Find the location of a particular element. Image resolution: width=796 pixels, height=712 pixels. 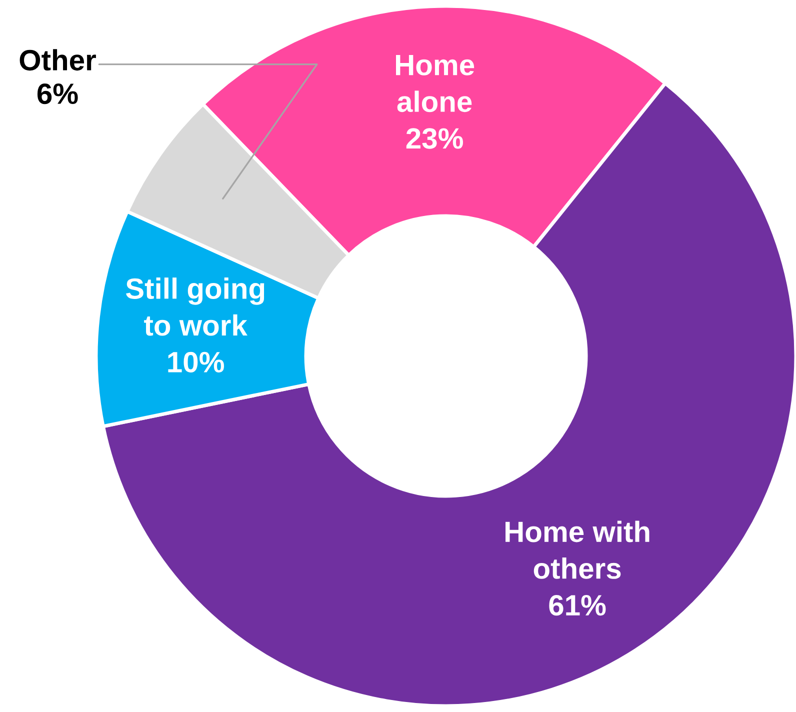

data-label: 6% is located at coordinates (57, 93).